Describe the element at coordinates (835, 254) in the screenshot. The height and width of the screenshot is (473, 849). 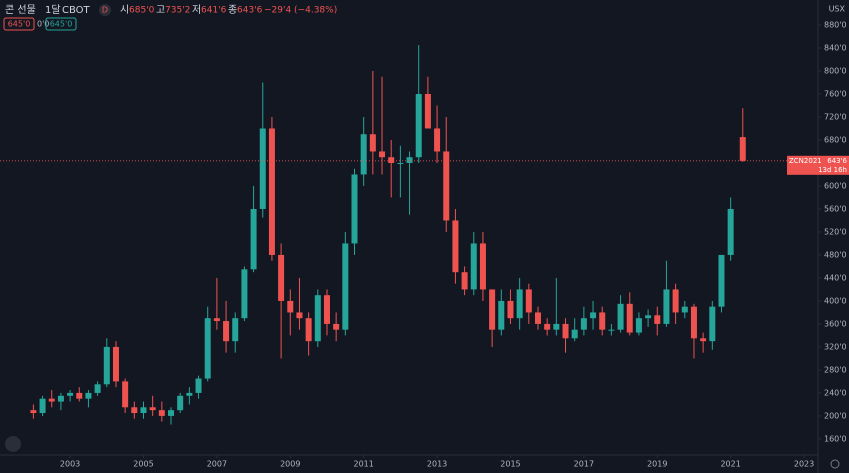
I see `y-tick-label: 480'0` at that location.